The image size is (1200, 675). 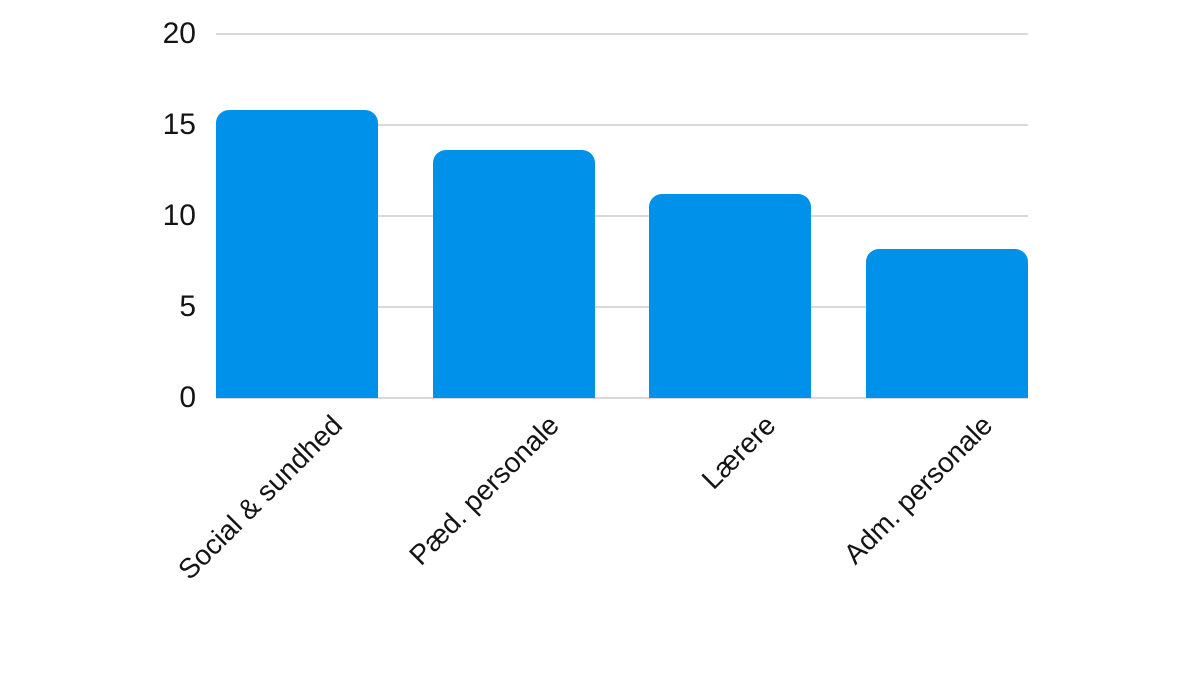 I want to click on bar-adm-personale, so click(x=947, y=323).